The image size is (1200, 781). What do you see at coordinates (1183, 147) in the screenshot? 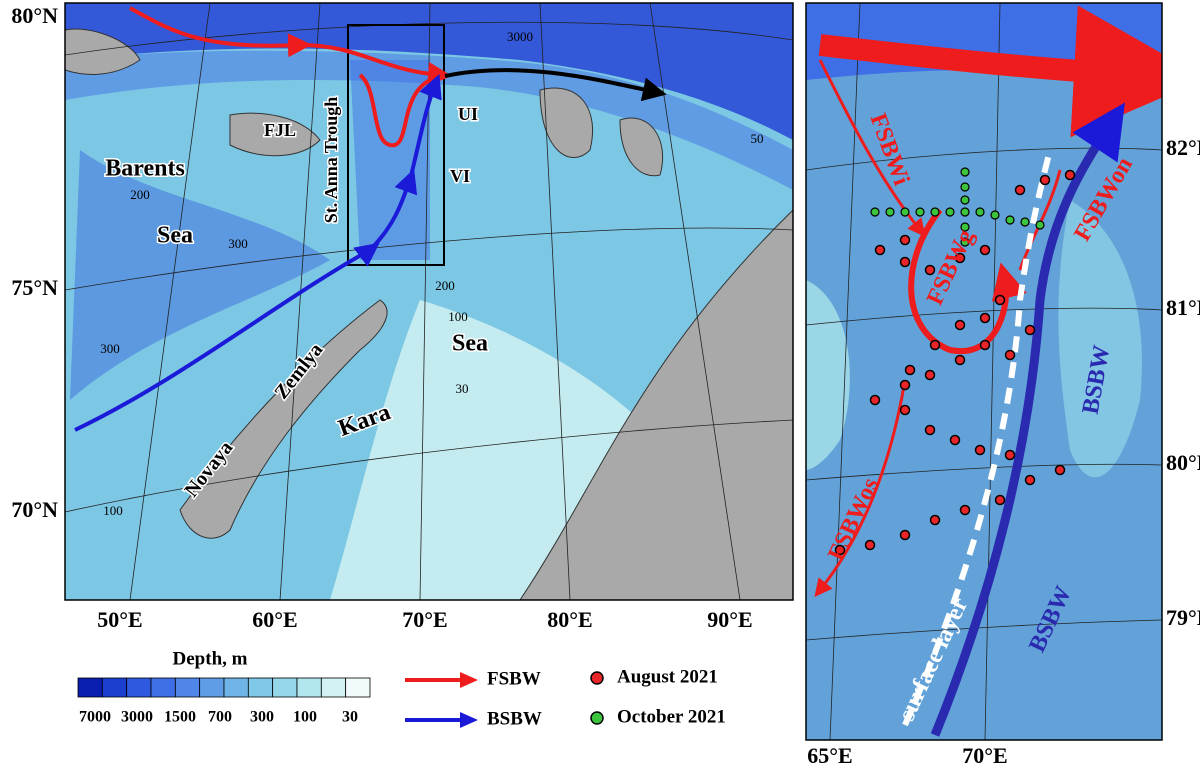
I see `lat-label: 82°N` at bounding box center [1183, 147].